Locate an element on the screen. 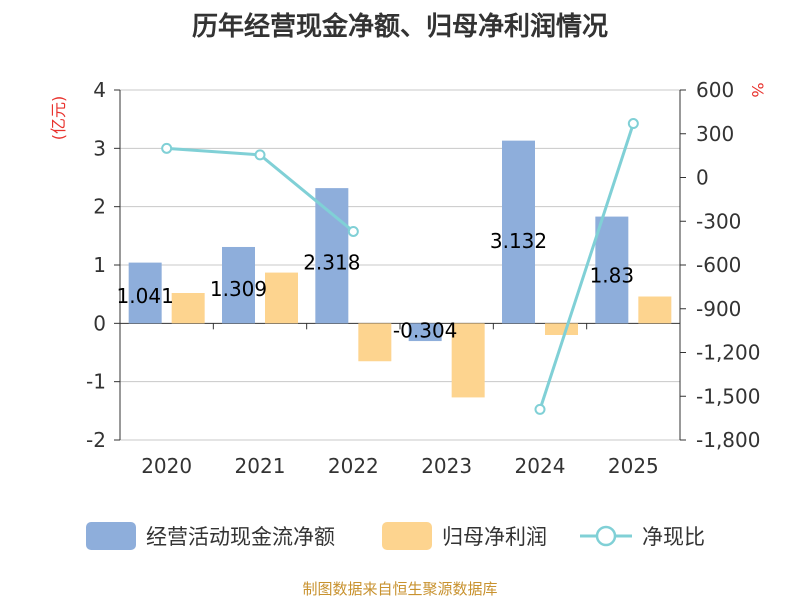 Image resolution: width=800 pixels, height=600 pixels. legend-layer: 经营活动现金流净额 归母净利润 净现比 is located at coordinates (395, 536).